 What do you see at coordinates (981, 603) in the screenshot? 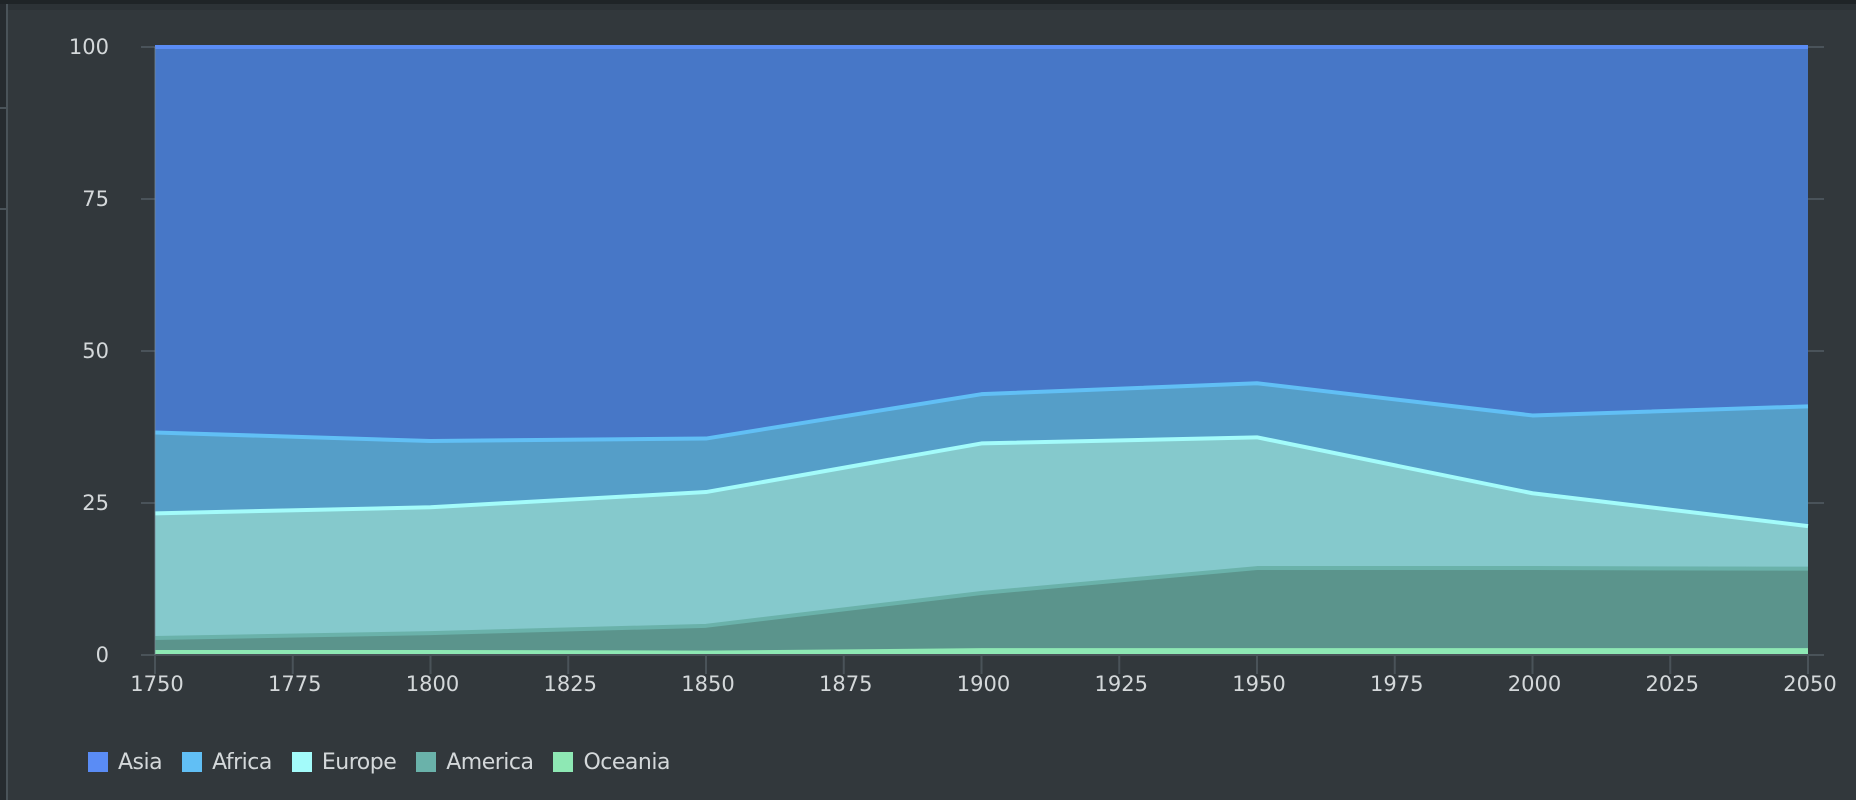
I see `line-america` at bounding box center [981, 603].